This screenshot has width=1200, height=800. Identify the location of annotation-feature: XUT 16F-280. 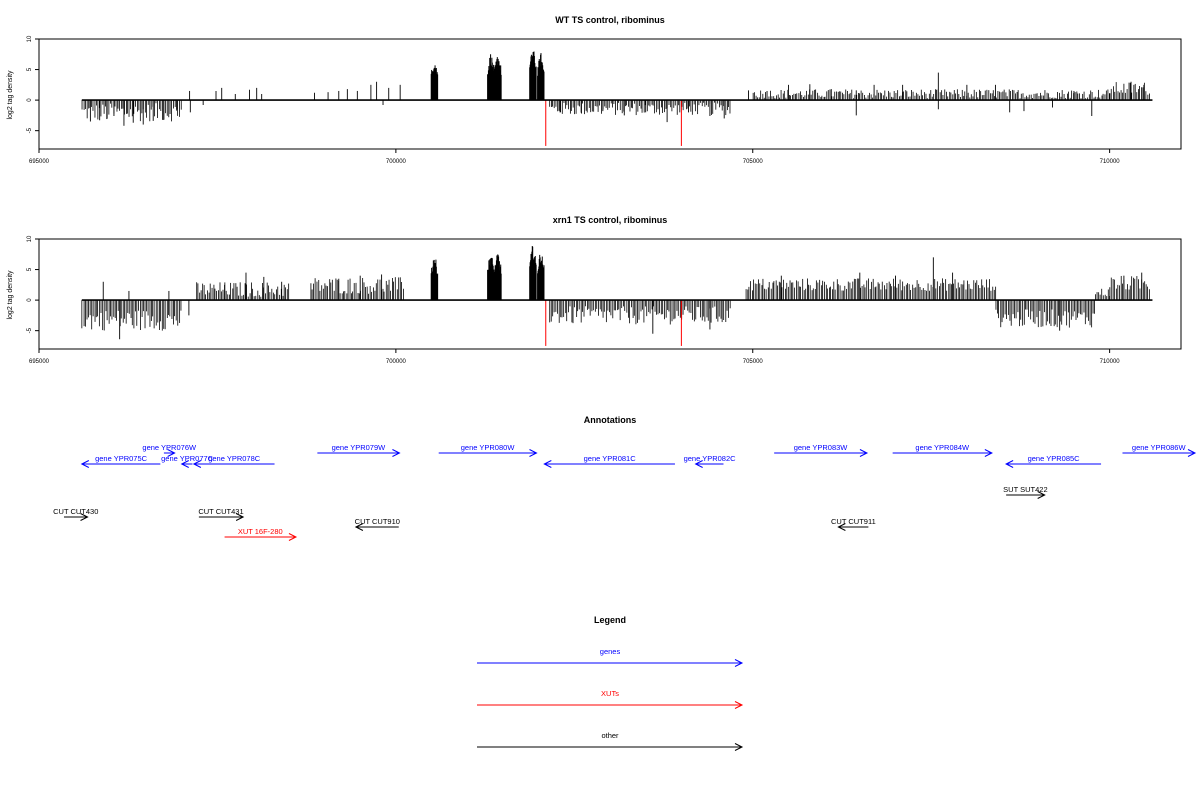
(261, 534).